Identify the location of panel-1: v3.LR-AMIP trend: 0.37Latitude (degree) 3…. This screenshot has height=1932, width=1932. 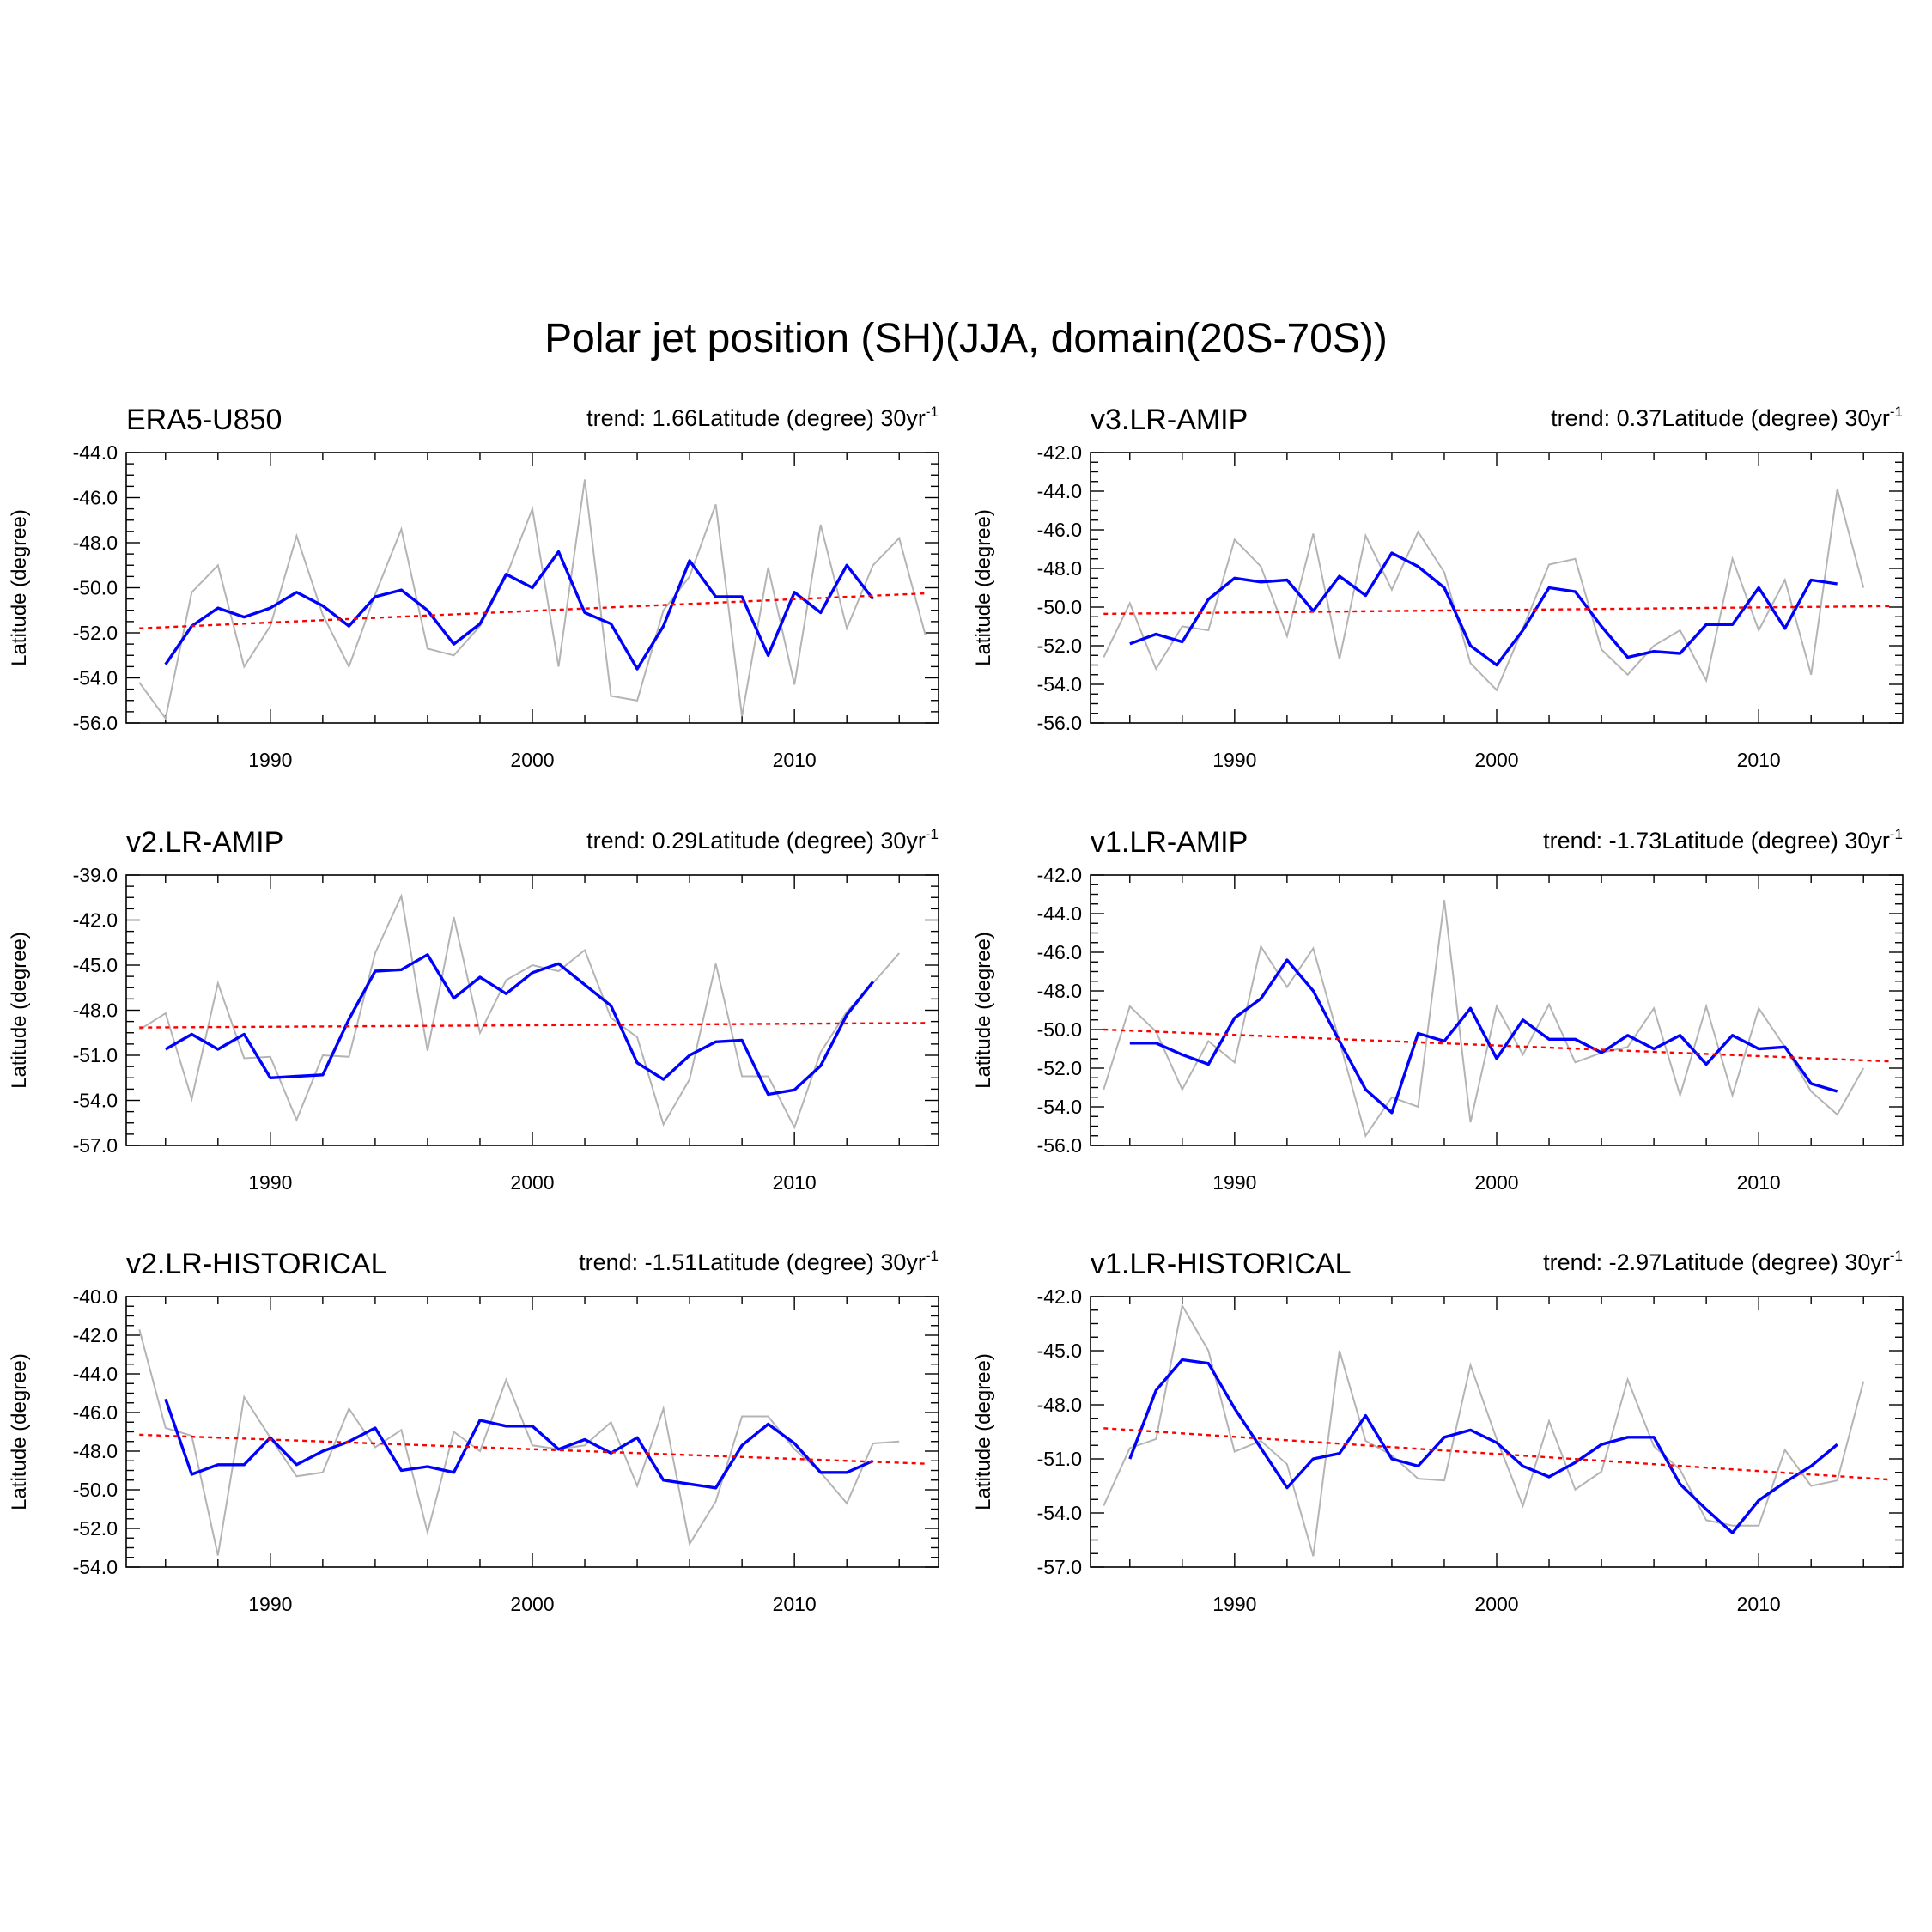
(1438, 587).